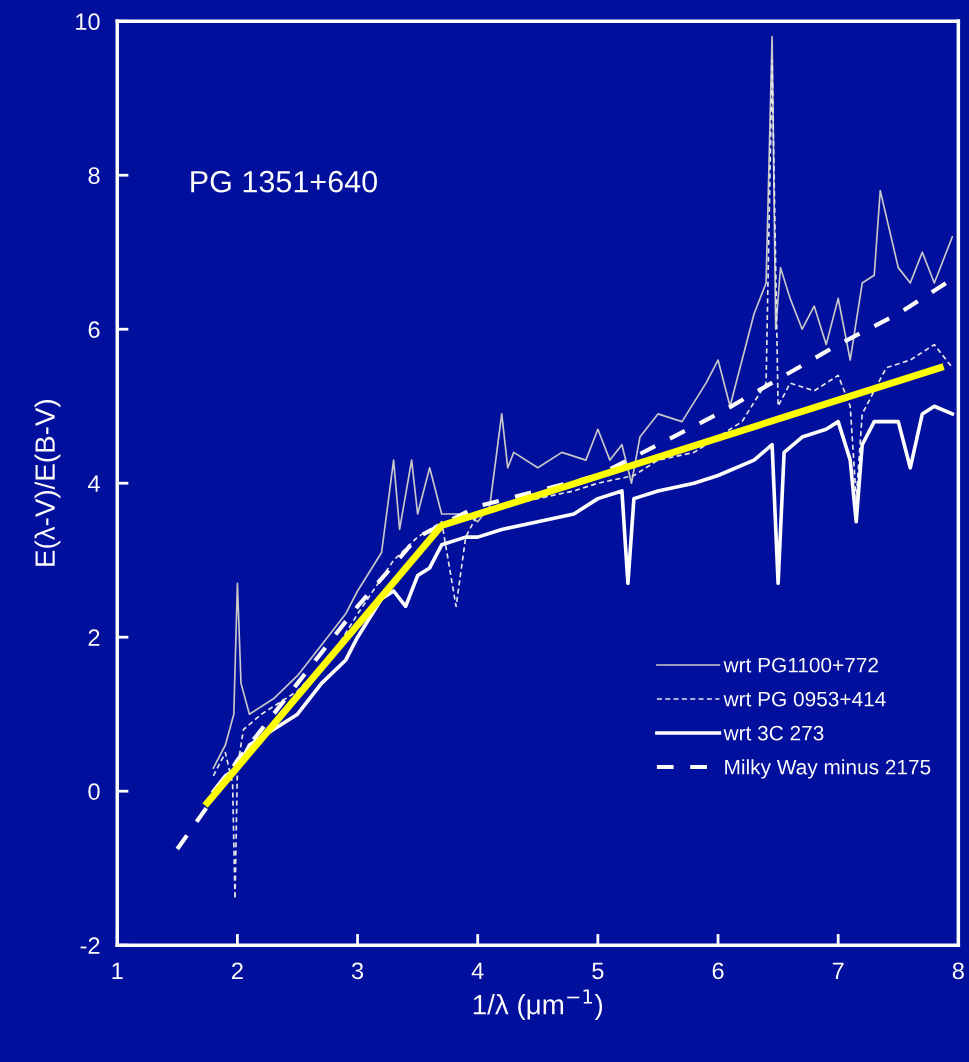  I want to click on legend-label: Milky Way minus 2175, so click(828, 769).